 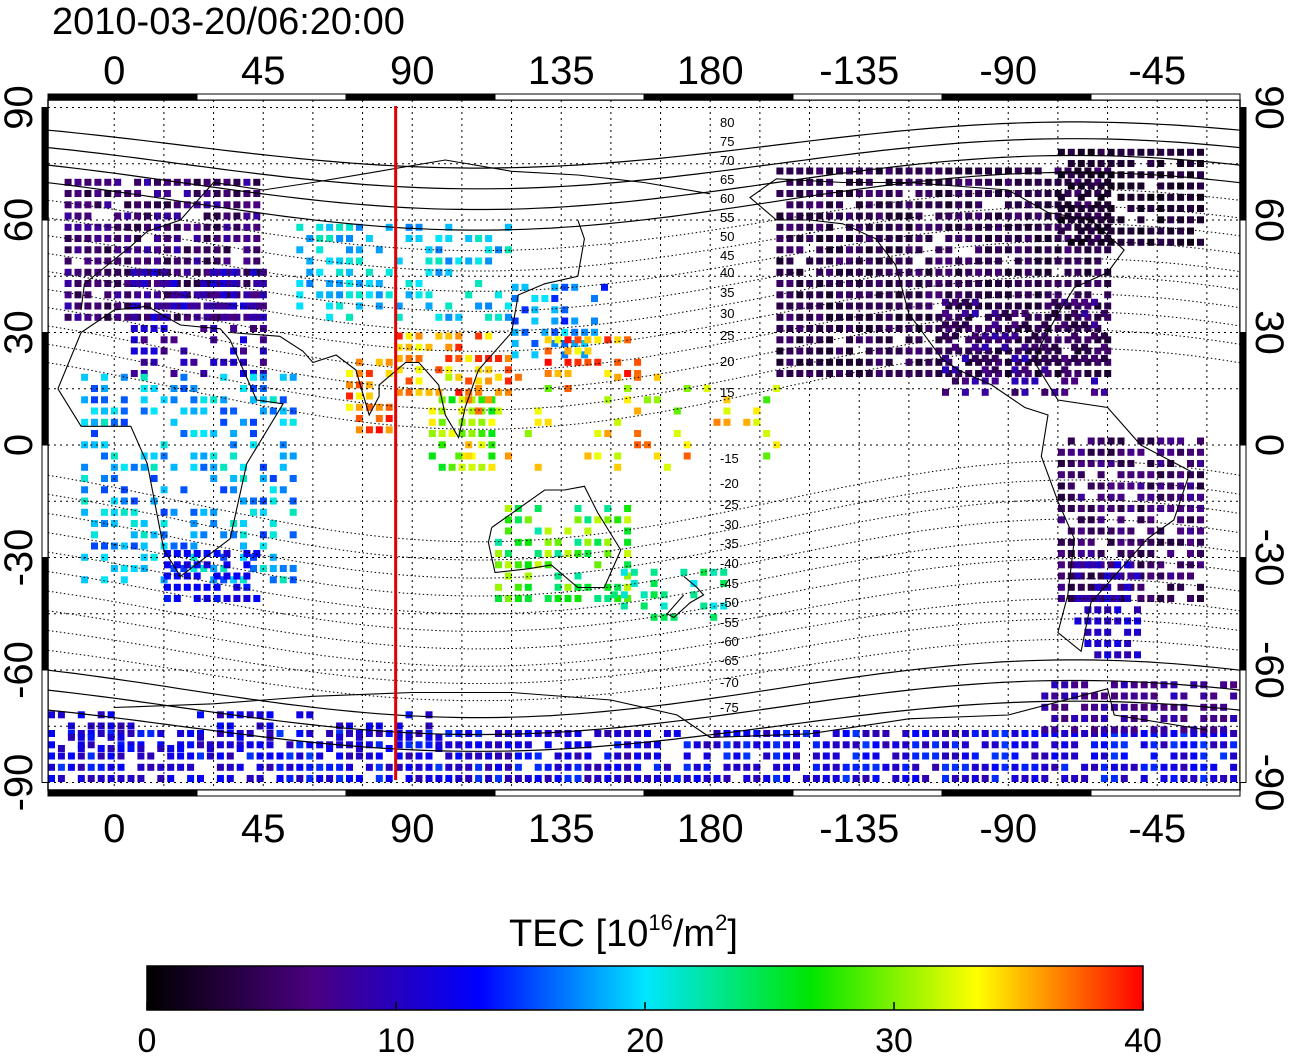 I want to click on top-lon-tick-label: 180, so click(x=710, y=71).